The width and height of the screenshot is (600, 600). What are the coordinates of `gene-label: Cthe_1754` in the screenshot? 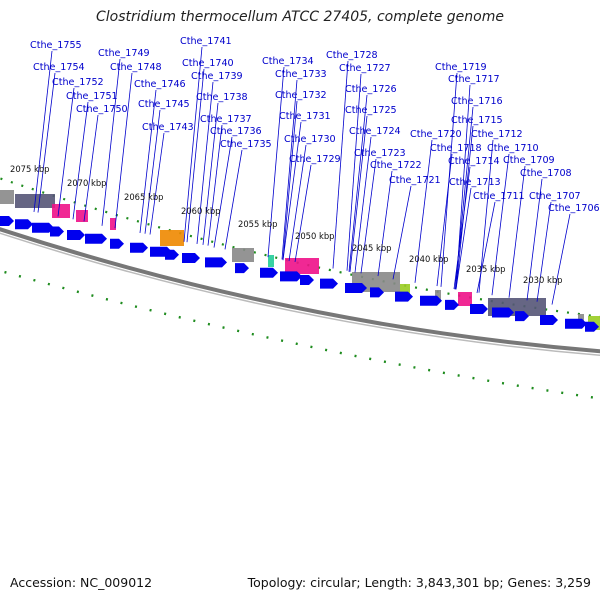 It's located at (59, 67).